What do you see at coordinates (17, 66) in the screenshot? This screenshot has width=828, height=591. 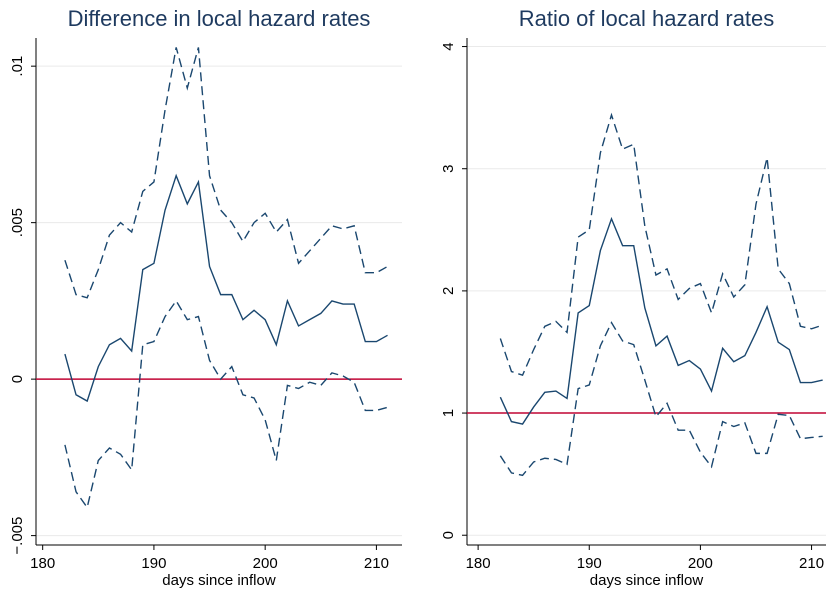 I see `y-tick-label: .01` at bounding box center [17, 66].